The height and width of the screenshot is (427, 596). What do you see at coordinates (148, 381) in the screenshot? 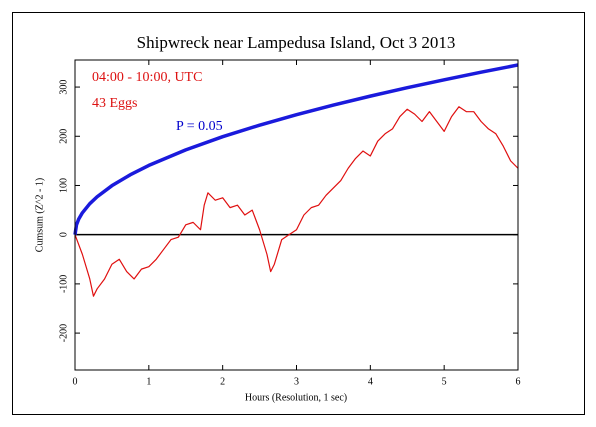
I see `x-tick-label: 1` at bounding box center [148, 381].